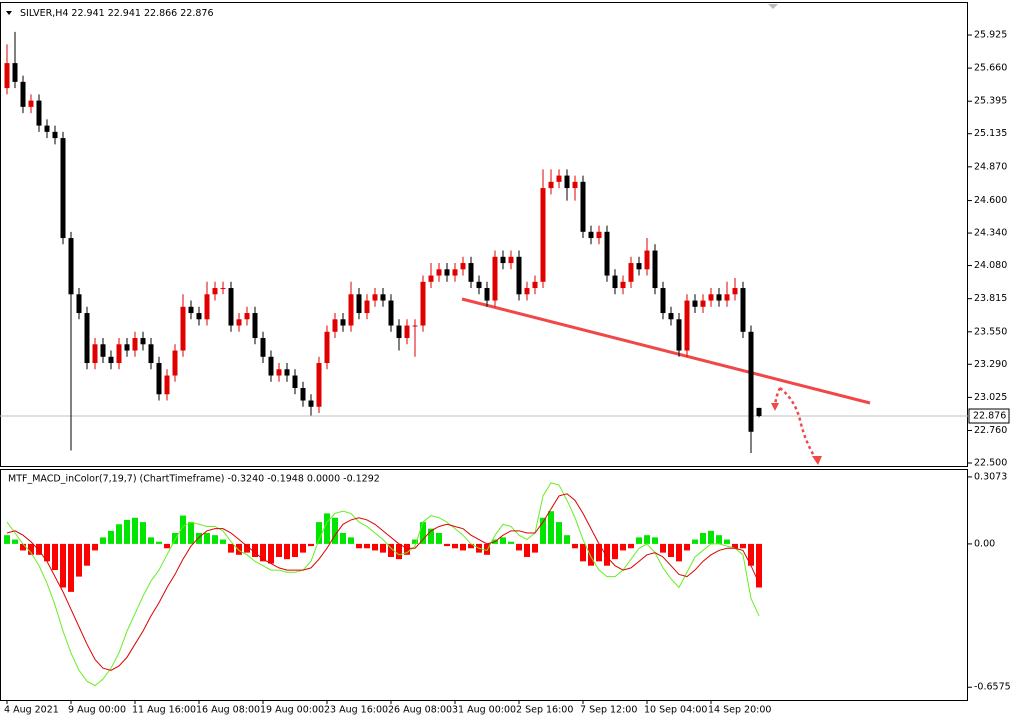 This screenshot has height=722, width=1010. What do you see at coordinates (990, 463) in the screenshot?
I see `y-tick-label: 22.500` at bounding box center [990, 463].